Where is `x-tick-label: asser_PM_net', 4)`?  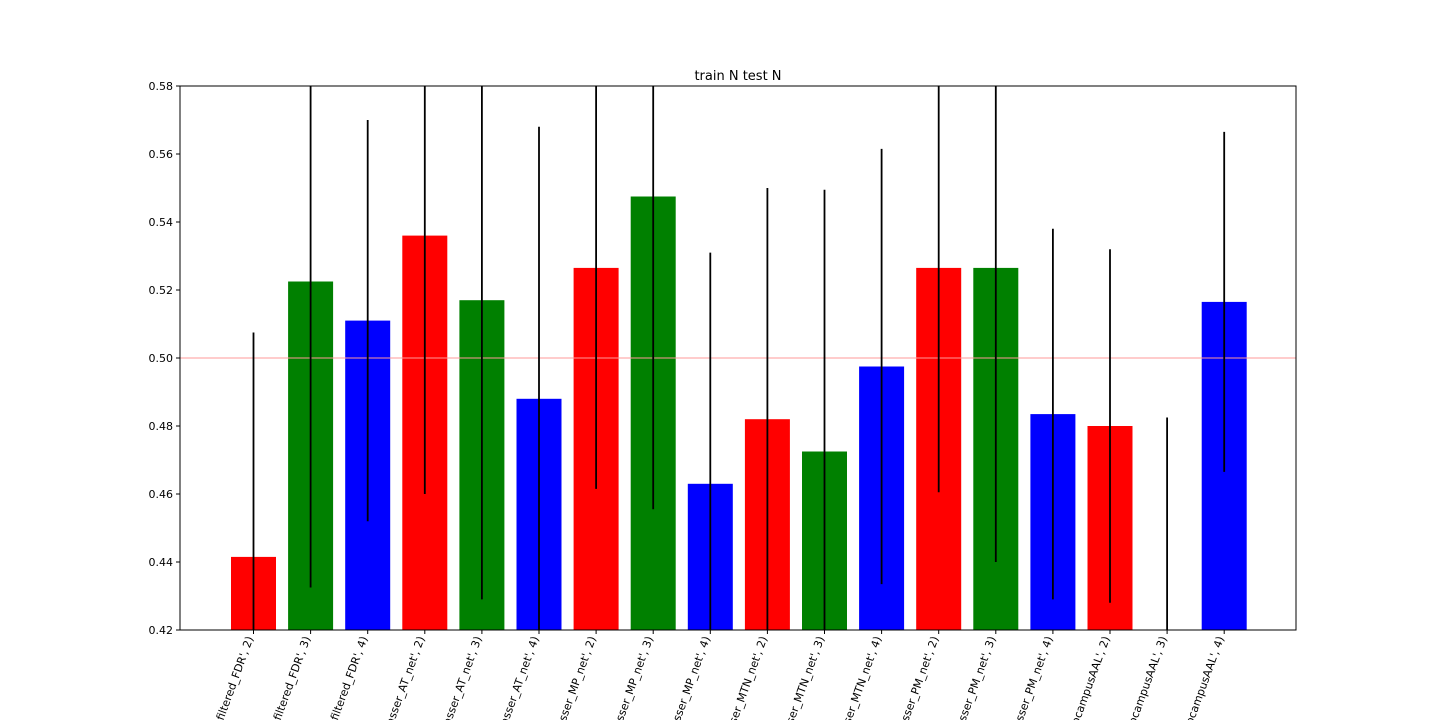 x-tick-label: asser_PM_net', 4) is located at coordinates (1033, 677).